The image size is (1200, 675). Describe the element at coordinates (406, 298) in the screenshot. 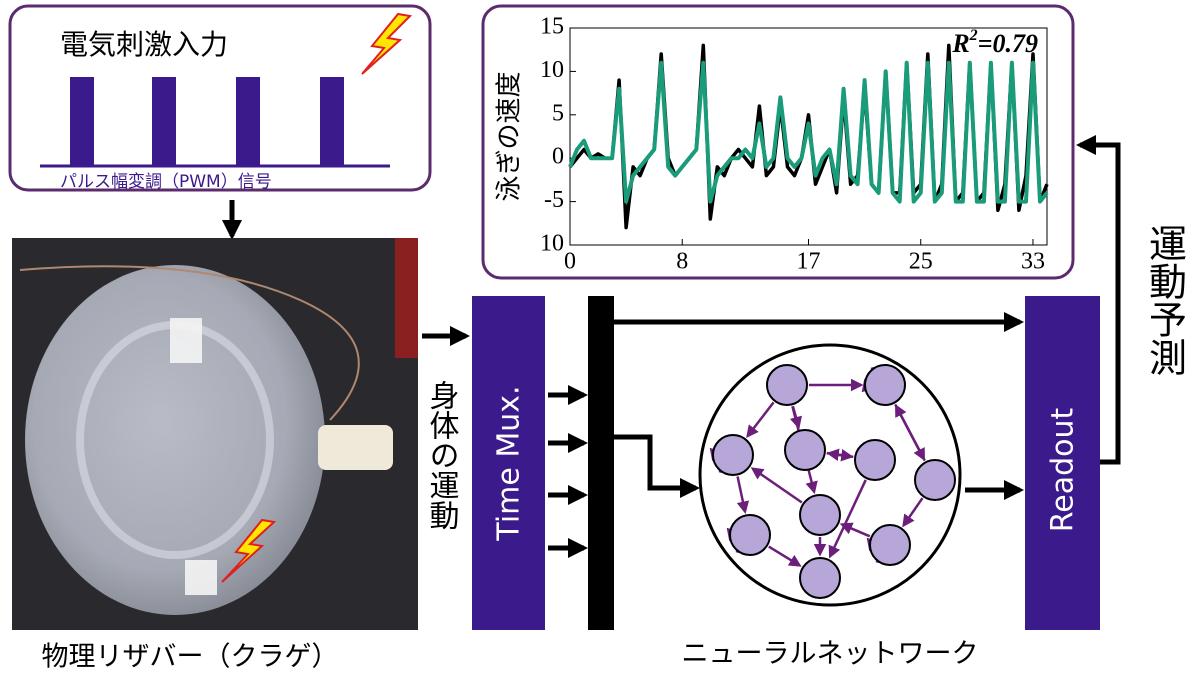

I see `photo-edge` at that location.